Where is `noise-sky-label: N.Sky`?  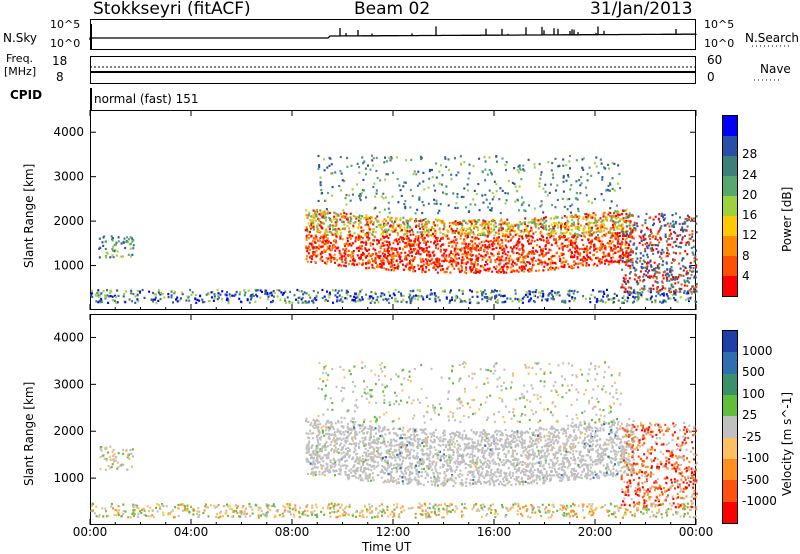 noise-sky-label: N.Sky is located at coordinates (20, 38).